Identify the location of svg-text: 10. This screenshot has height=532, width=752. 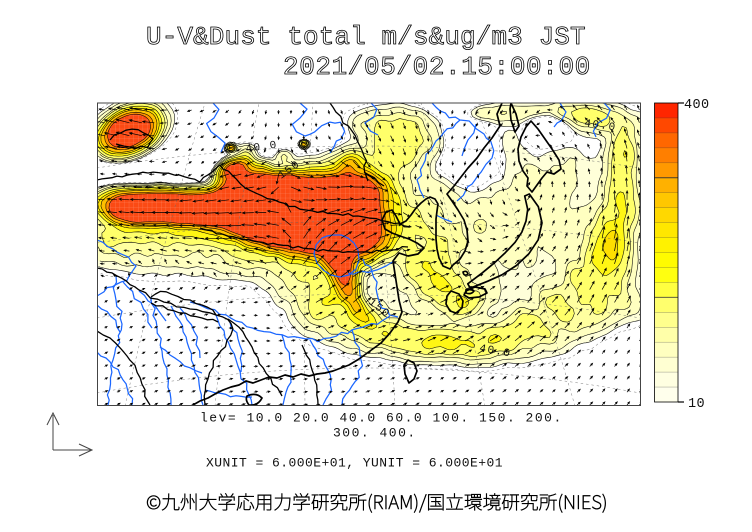
(696, 404).